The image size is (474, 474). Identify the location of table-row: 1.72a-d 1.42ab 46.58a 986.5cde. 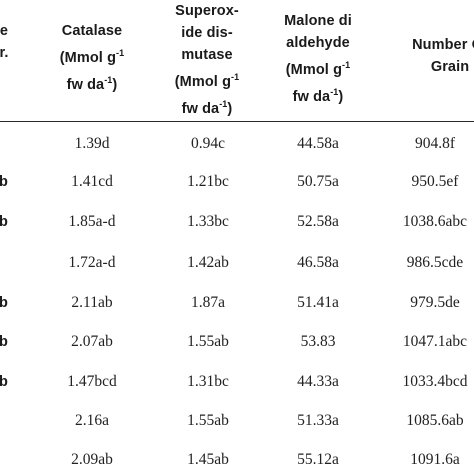
(237, 263).